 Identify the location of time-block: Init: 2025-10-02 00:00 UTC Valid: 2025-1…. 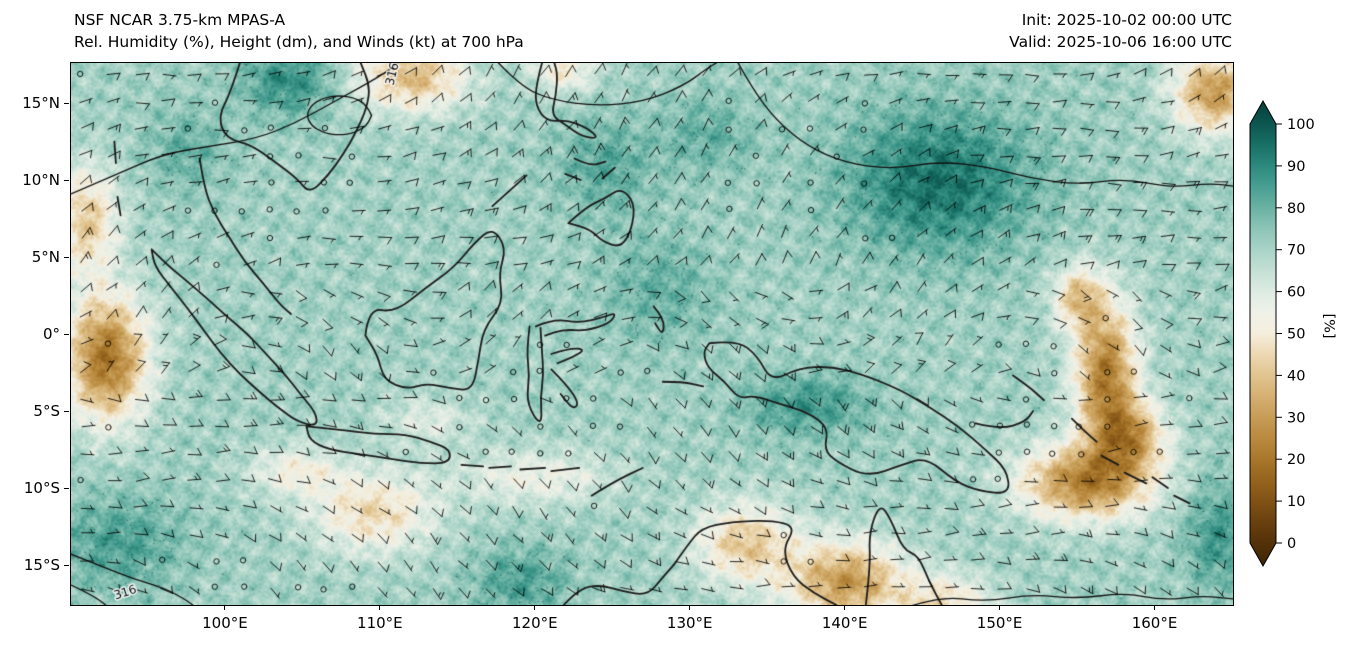
(1120, 31).